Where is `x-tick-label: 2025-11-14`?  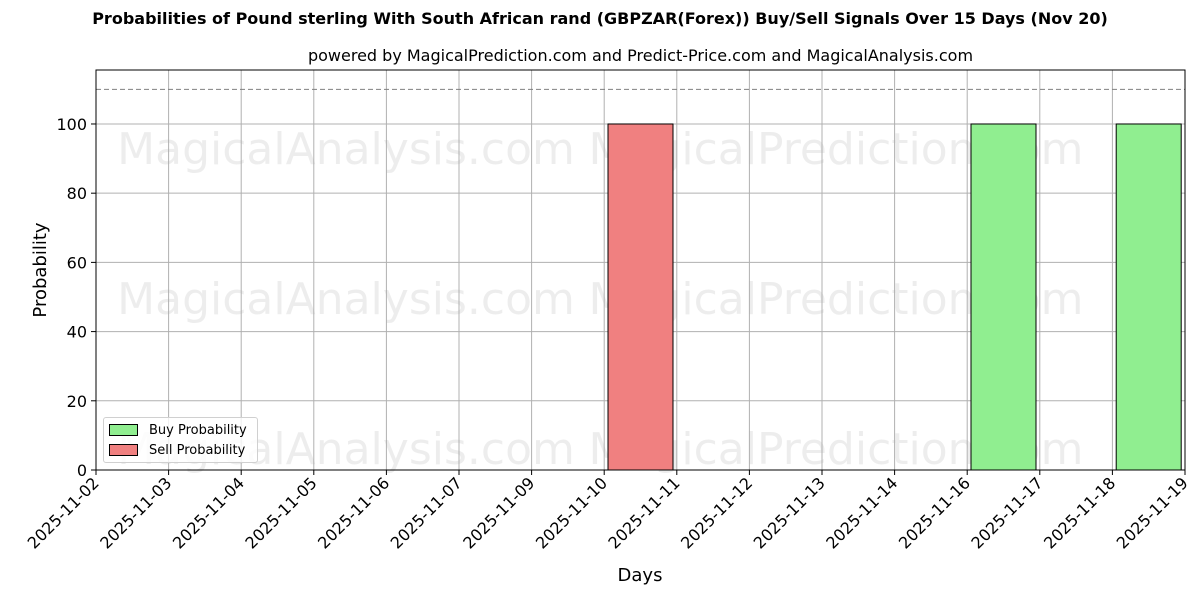
x-tick-label: 2025-11-14 is located at coordinates (861, 512).